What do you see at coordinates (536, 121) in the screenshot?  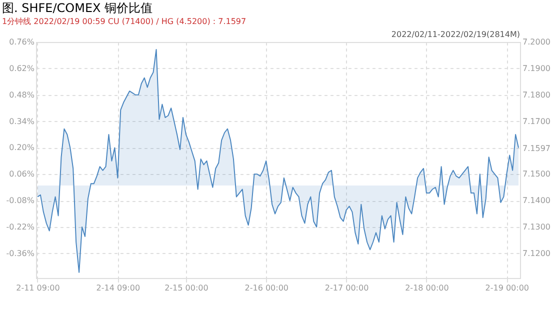 I see `y2-tick-label: 7.1700` at bounding box center [536, 121].